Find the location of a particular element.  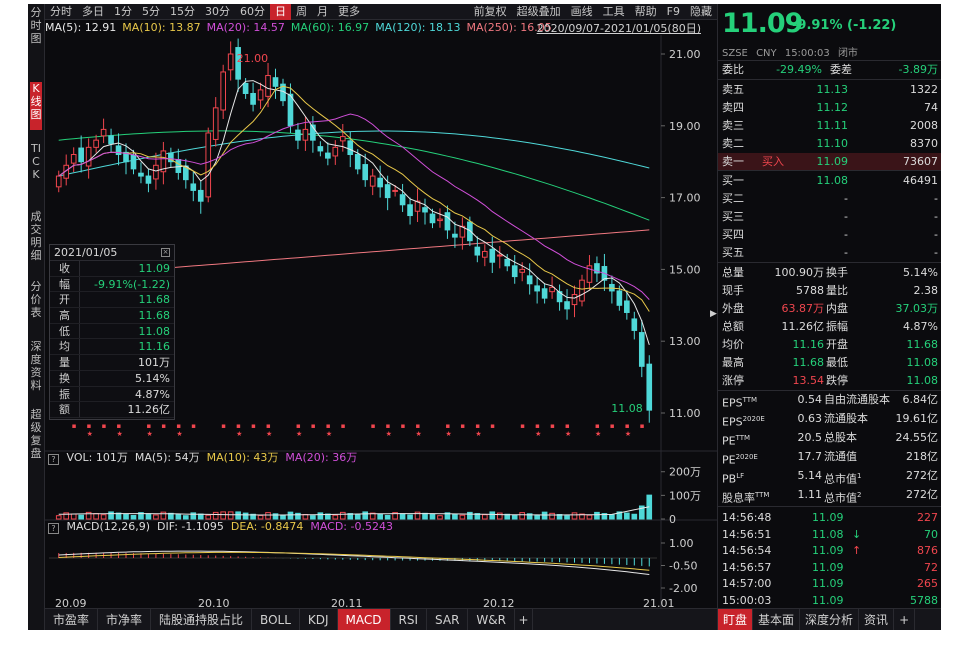

quote-row: 总额 11.26亿 振幅 4.87% is located at coordinates (829, 327).